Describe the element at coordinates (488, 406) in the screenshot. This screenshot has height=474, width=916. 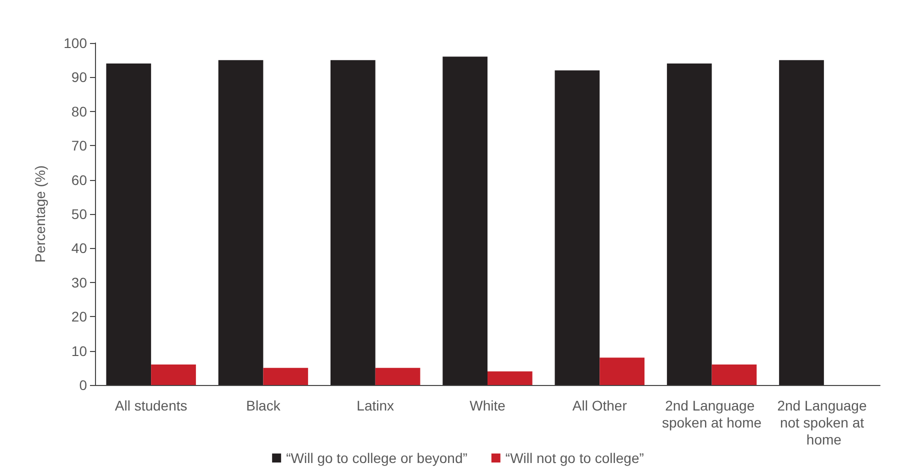
I see `x-tick-label: White` at that location.